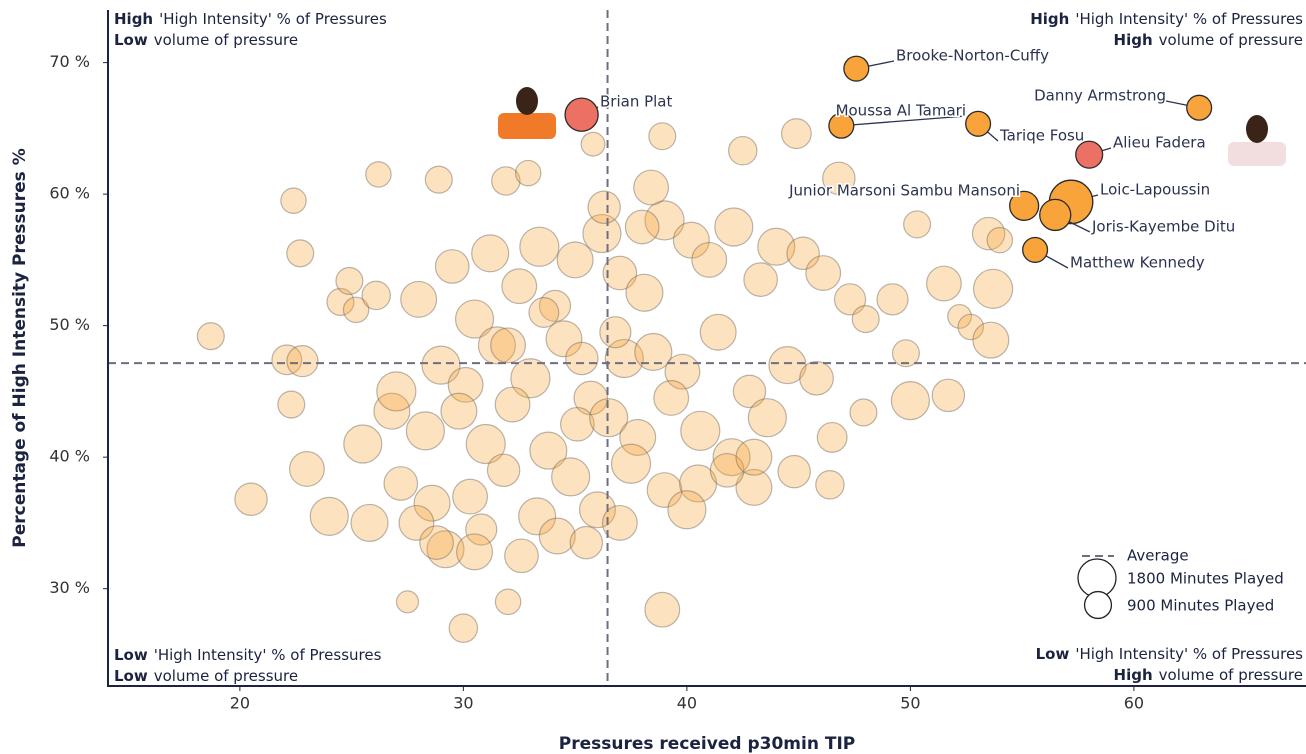 Image resolution: width=1306 pixels, height=754 pixels. What do you see at coordinates (1137, 263) in the screenshot?
I see `player-label: Matthew Kennedy` at bounding box center [1137, 263].